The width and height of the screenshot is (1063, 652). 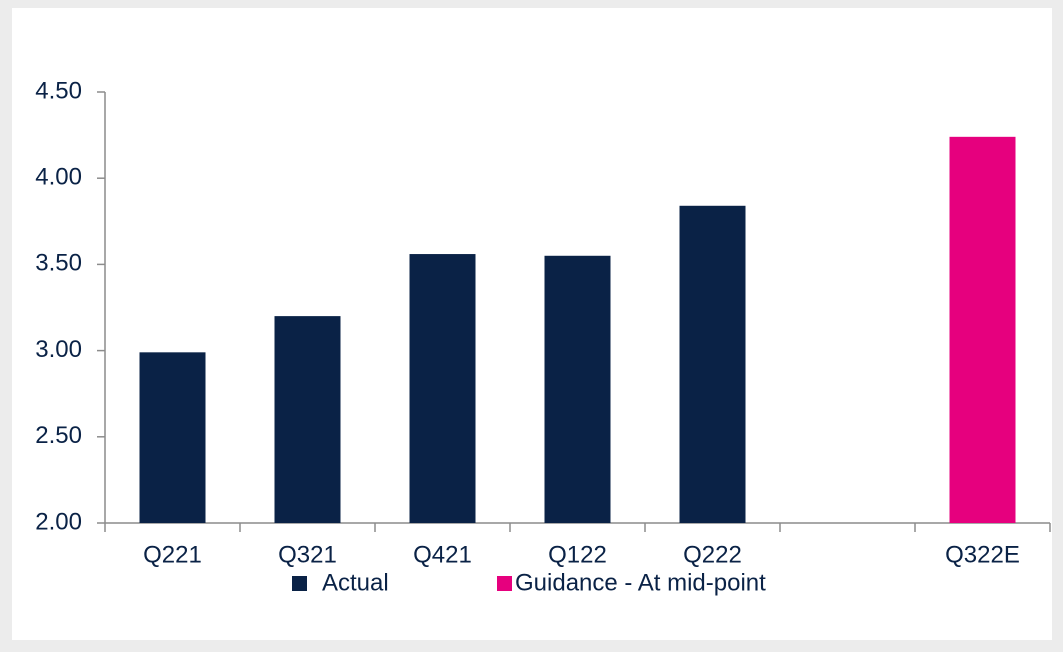 What do you see at coordinates (58, 435) in the screenshot?
I see `y-tick-label: 2.50` at bounding box center [58, 435].